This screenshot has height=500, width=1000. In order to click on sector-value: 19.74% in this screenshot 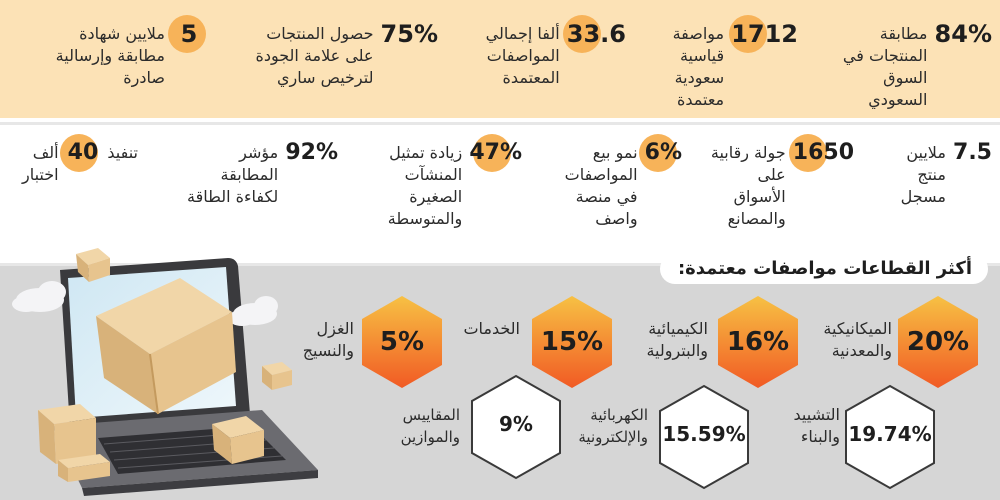, I will do `click(890, 434)`.